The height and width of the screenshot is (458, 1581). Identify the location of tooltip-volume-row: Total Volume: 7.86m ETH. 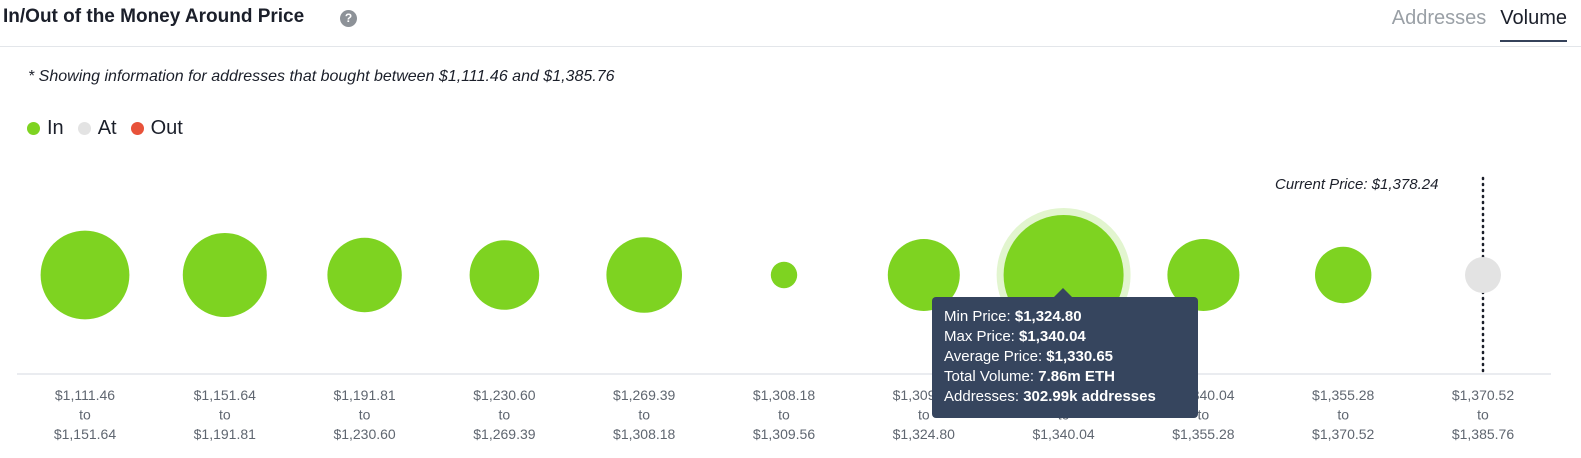
(1029, 376).